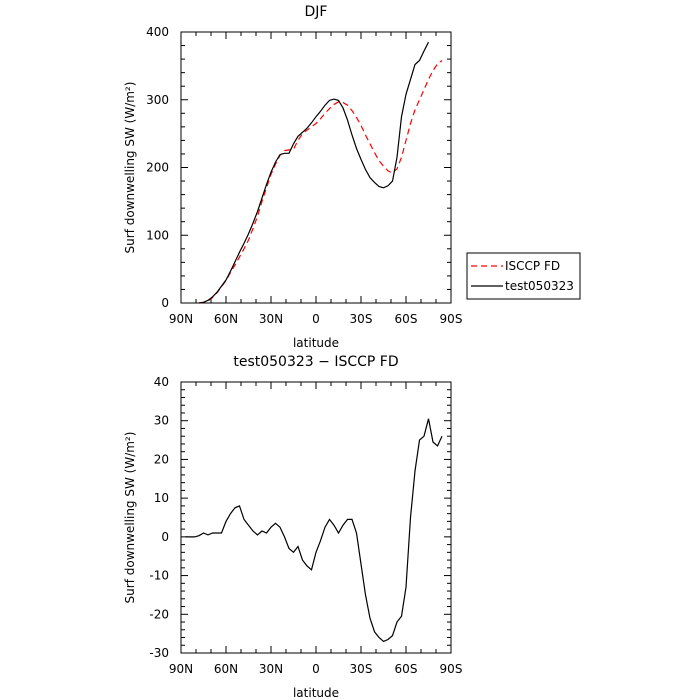  Describe the element at coordinates (315, 362) in the screenshot. I see `chart-title: test050323 − ISCCP FD` at that location.